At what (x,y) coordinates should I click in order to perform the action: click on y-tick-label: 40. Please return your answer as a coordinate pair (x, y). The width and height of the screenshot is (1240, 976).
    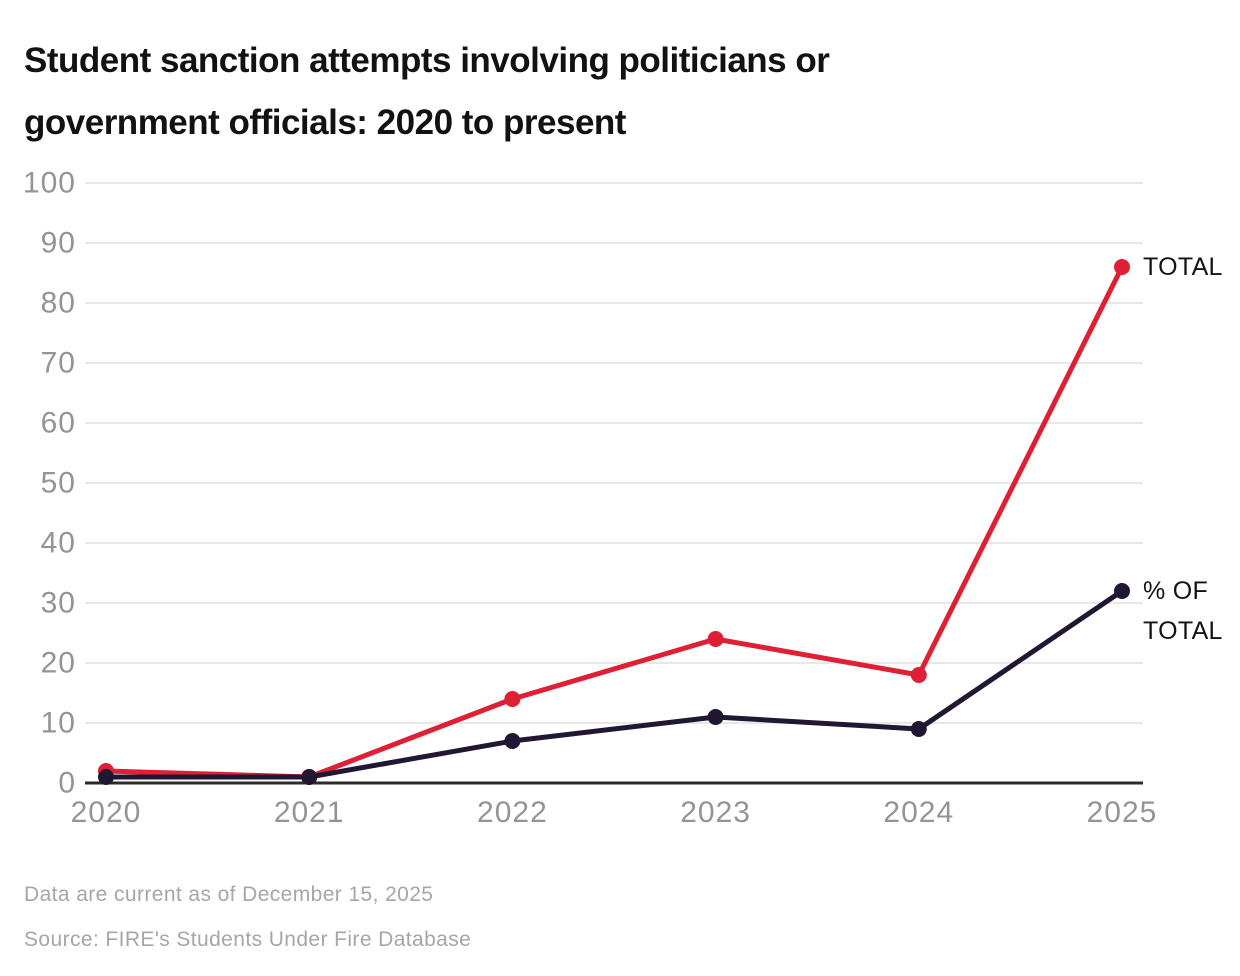
    Looking at the image, I should click on (58, 543).